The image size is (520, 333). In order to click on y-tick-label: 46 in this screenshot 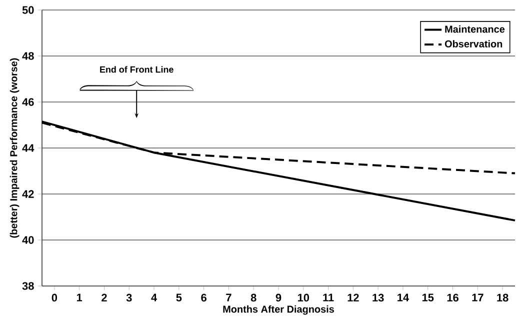, I will do `click(28, 102)`.